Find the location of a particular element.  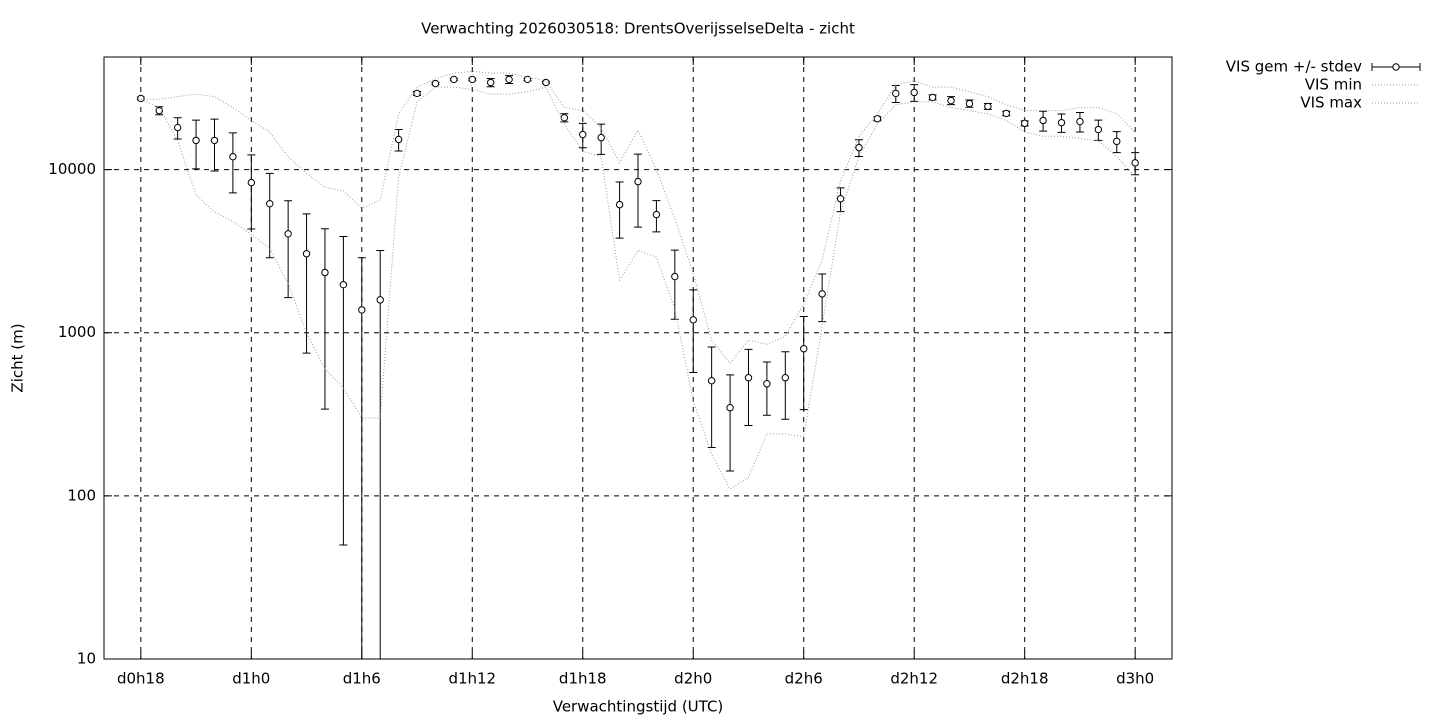

x-tick-label: d1h12 is located at coordinates (472, 679).